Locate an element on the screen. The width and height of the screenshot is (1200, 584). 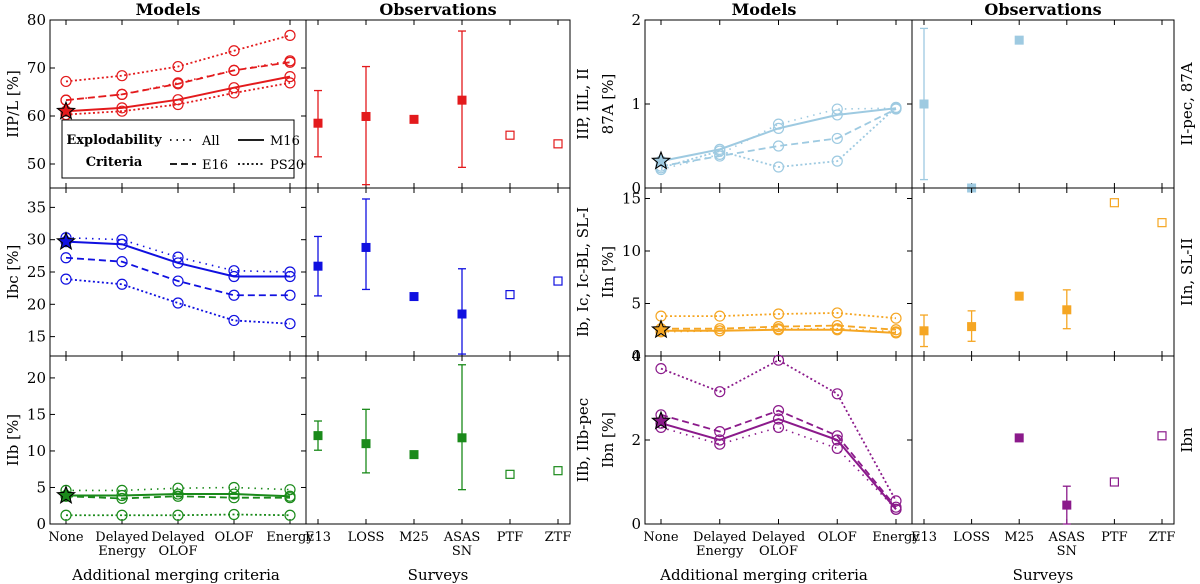
xlabel-surveys-right: Surveys is located at coordinates (1043, 575).